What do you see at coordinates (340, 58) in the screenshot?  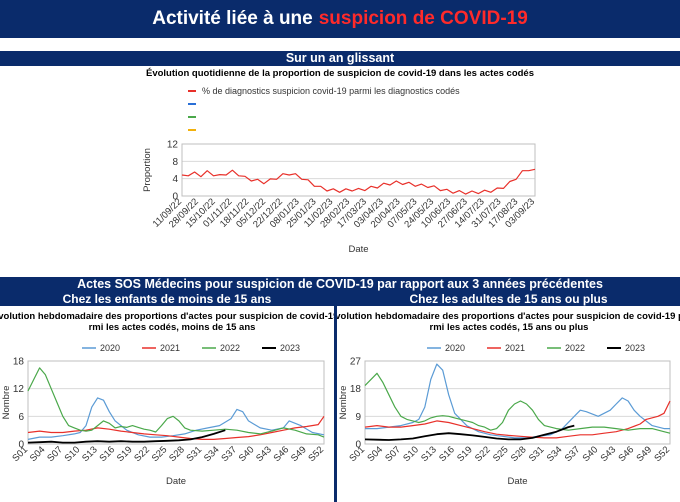 I see `section-year-header: Sur un an glissant` at bounding box center [340, 58].